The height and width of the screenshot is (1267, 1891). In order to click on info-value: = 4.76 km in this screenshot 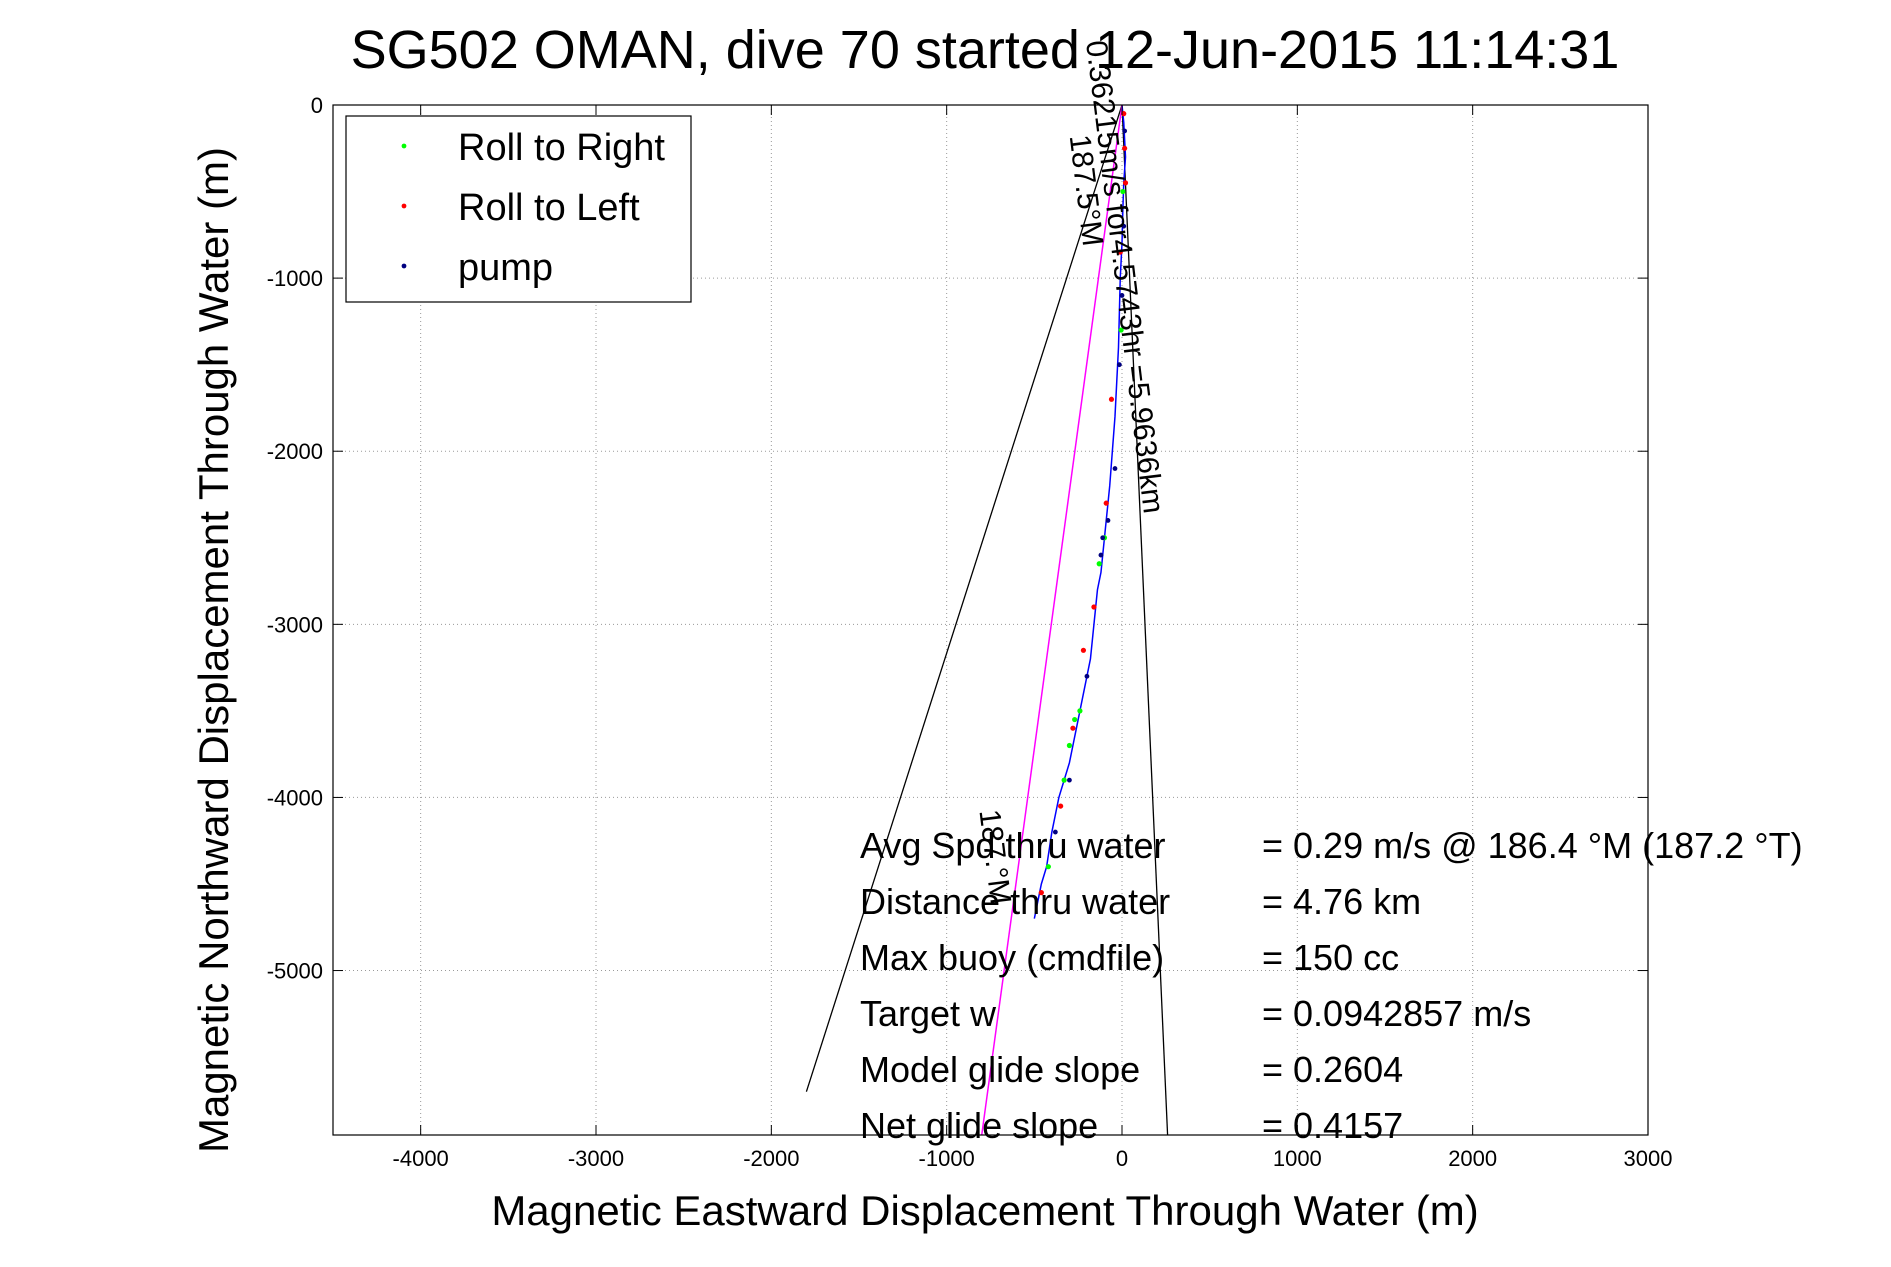, I will do `click(1341, 901)`.